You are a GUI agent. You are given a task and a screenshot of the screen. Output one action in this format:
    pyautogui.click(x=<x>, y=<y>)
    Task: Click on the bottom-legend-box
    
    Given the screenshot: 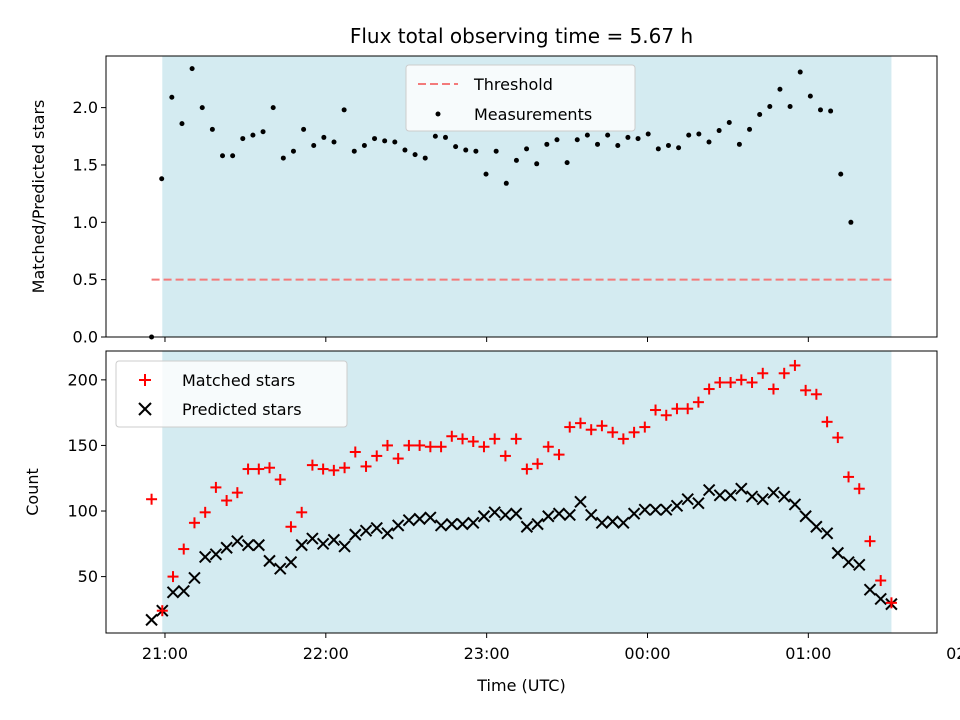 What is the action you would take?
    pyautogui.click(x=231, y=394)
    